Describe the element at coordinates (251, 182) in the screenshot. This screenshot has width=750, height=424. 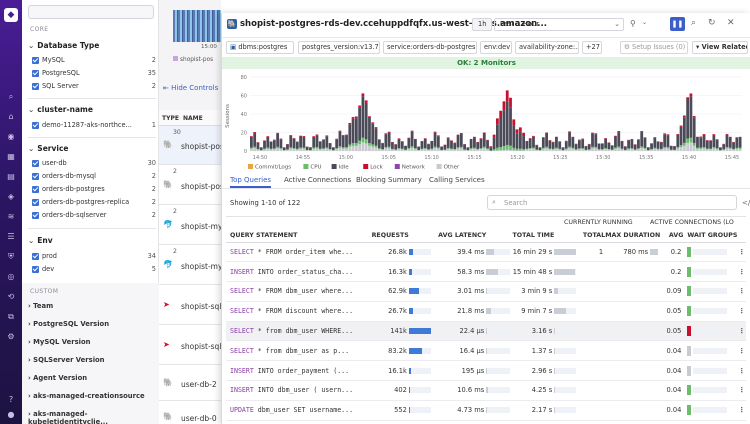
I see `tab-top-queries: Top Queries` at that location.